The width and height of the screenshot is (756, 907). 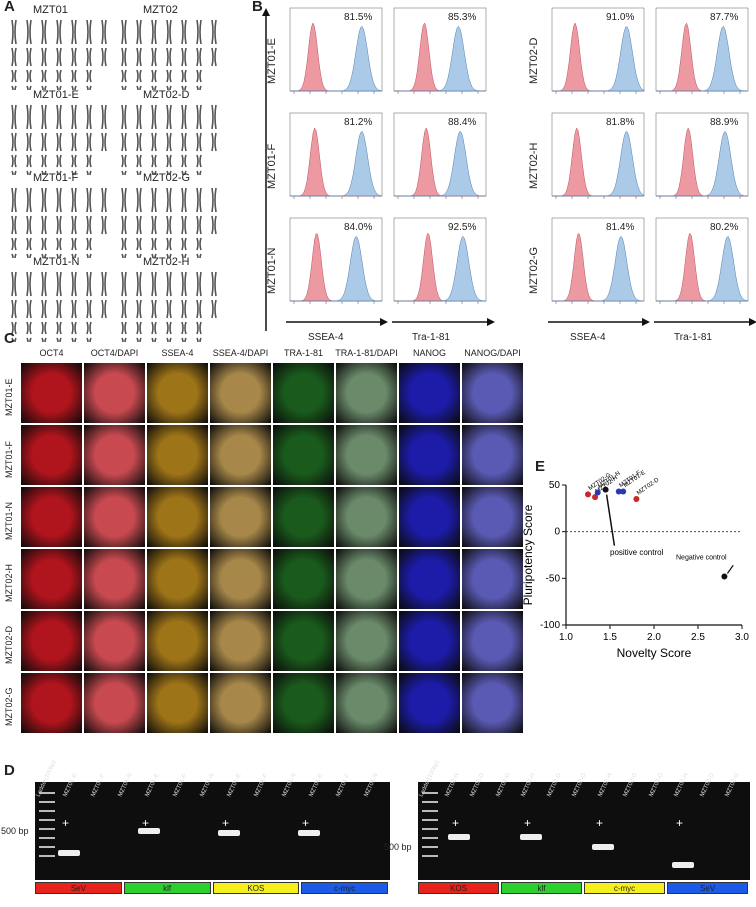 What do you see at coordinates (553, 578) in the screenshot?
I see `y-tick-label: -50` at bounding box center [553, 578].